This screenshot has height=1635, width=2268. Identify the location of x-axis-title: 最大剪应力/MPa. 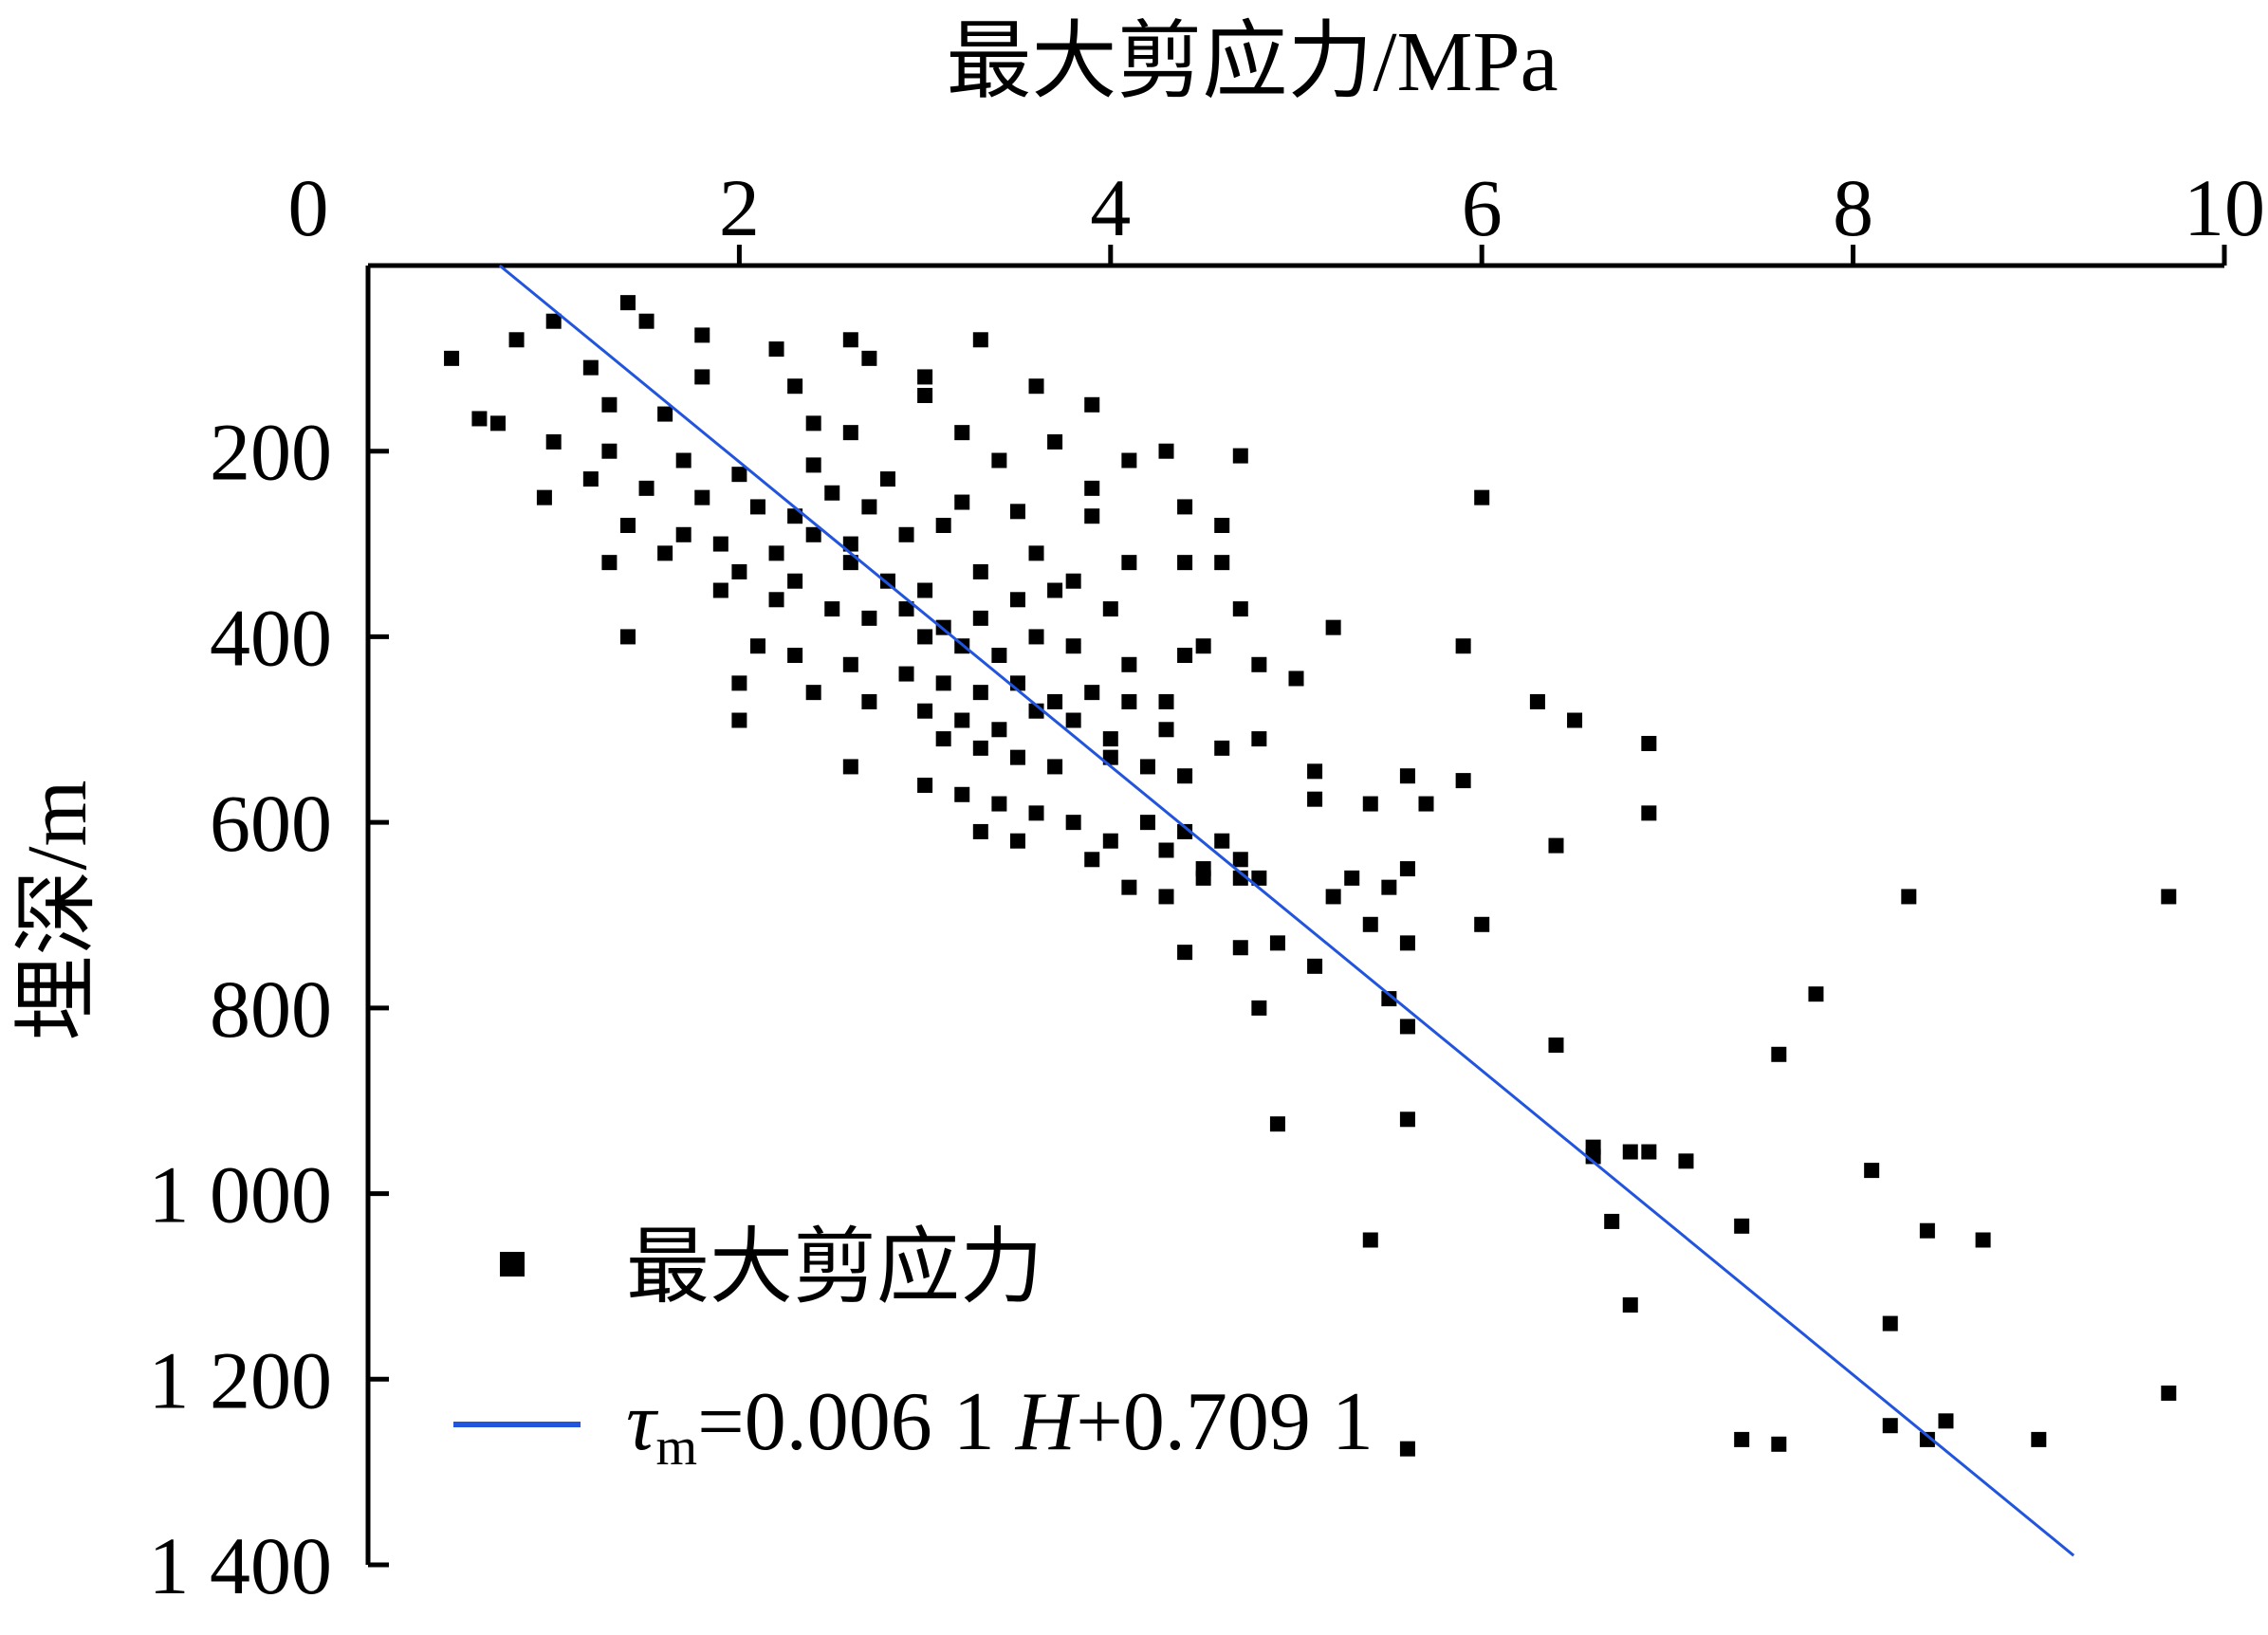
(1252, 62).